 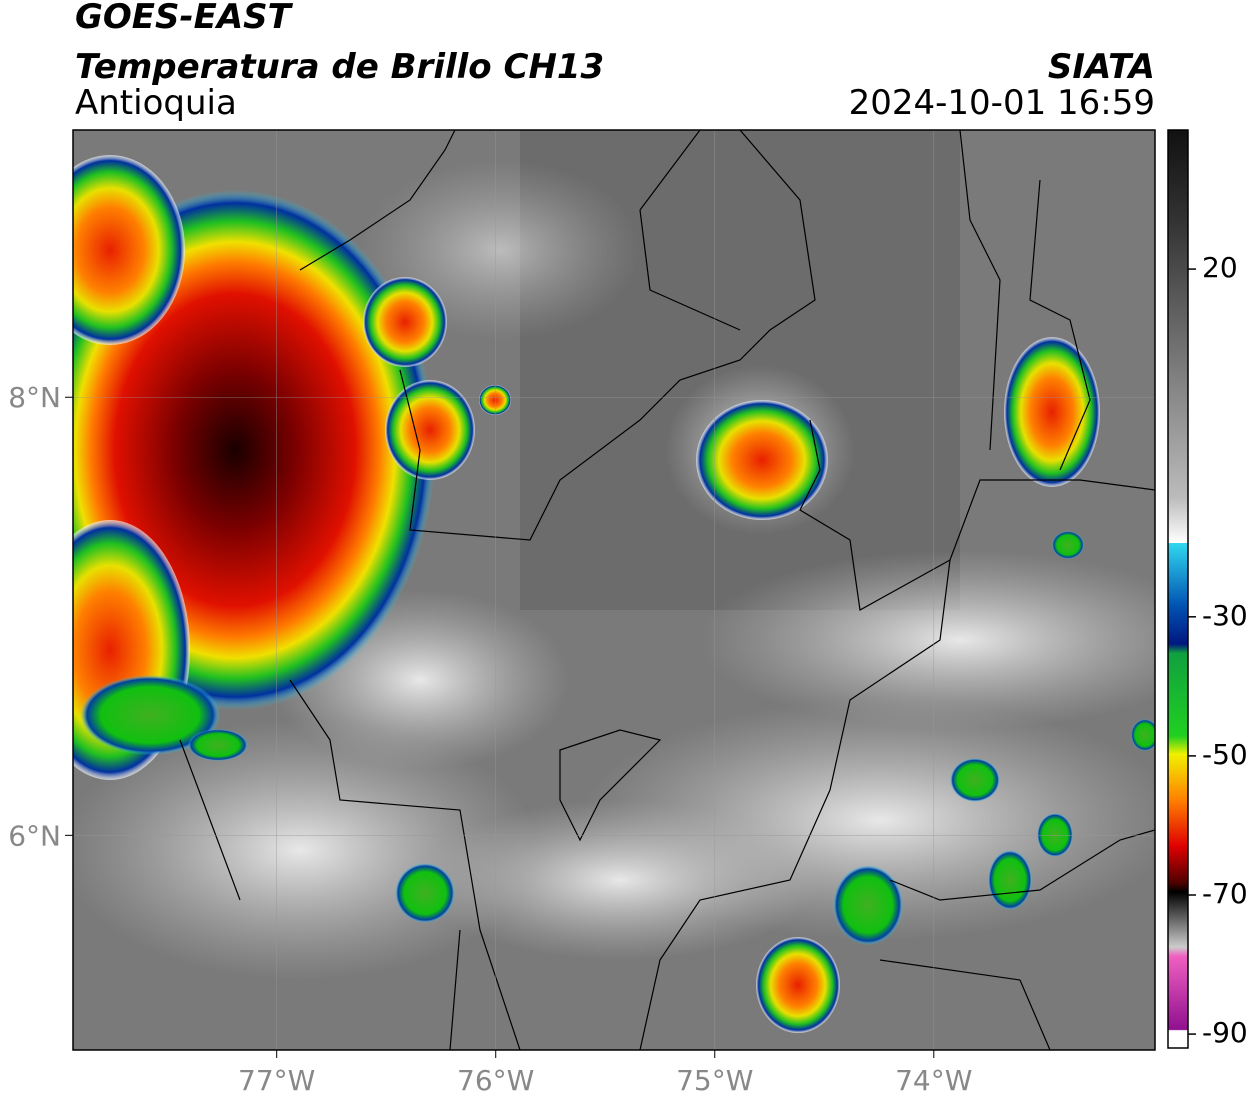 What do you see at coordinates (1002, 103) in the screenshot?
I see `datetime: 2024-10-01 16:59` at bounding box center [1002, 103].